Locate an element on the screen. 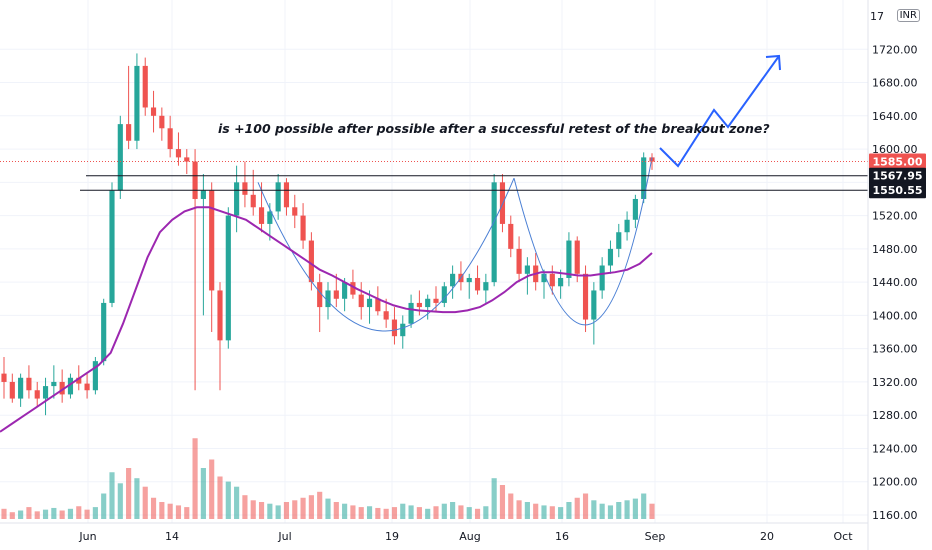 The height and width of the screenshot is (550, 932). arrow-path is located at coordinates (719, 111).